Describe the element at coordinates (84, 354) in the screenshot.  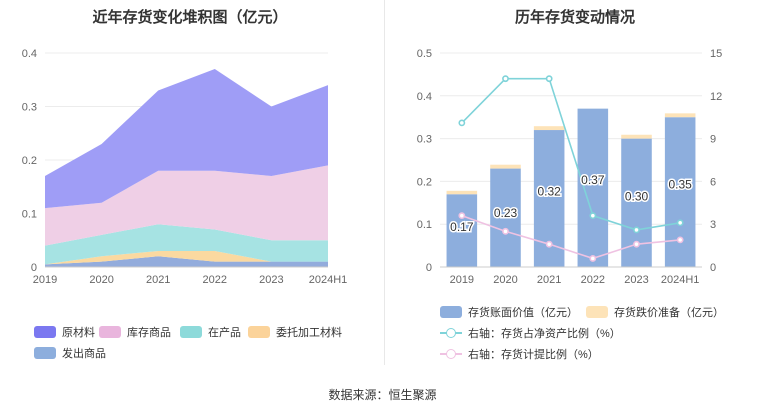
I see `legend-label-shipped: 发出商品` at that location.